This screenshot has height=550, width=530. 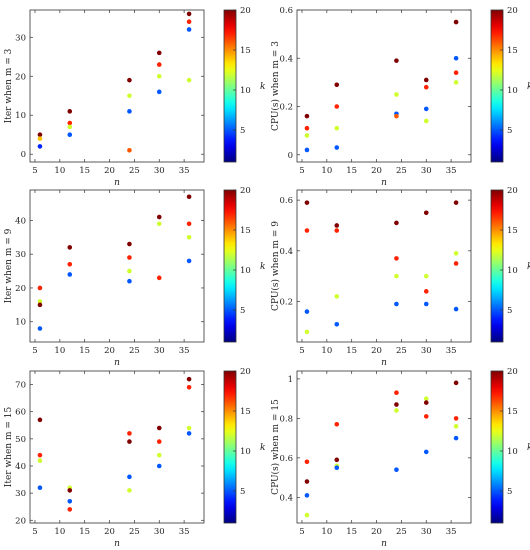 I want to click on y-tick-label: 0.8, so click(x=286, y=419).